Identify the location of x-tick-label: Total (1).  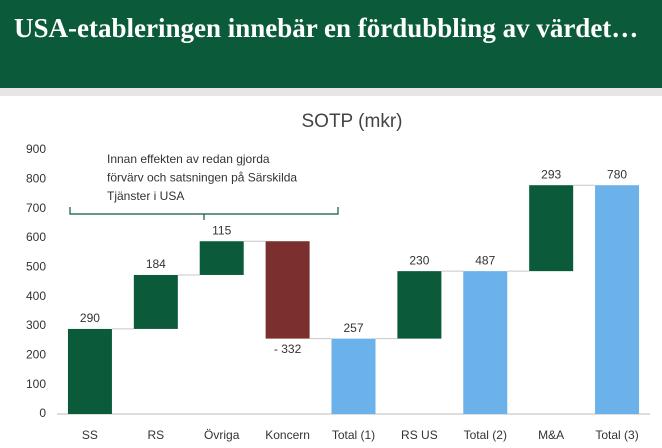
(353, 435).